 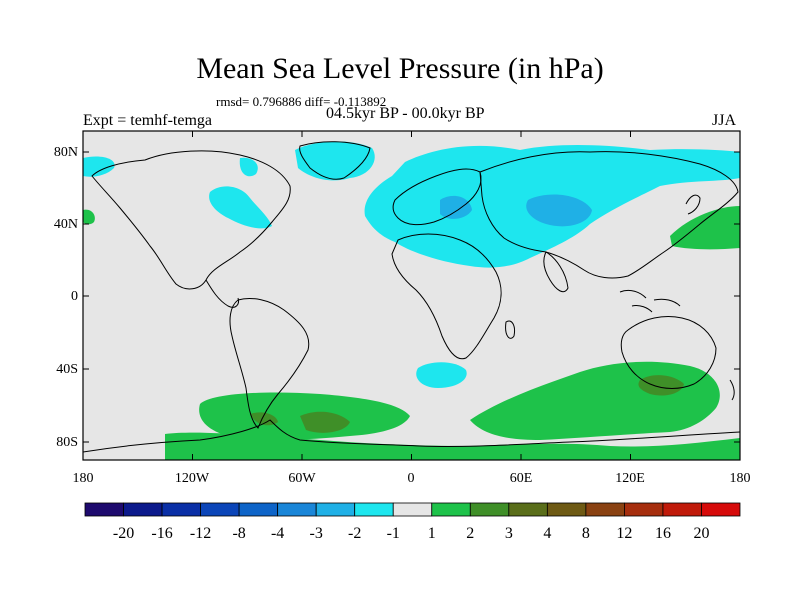 I want to click on lon-label: 0, so click(x=411, y=478).